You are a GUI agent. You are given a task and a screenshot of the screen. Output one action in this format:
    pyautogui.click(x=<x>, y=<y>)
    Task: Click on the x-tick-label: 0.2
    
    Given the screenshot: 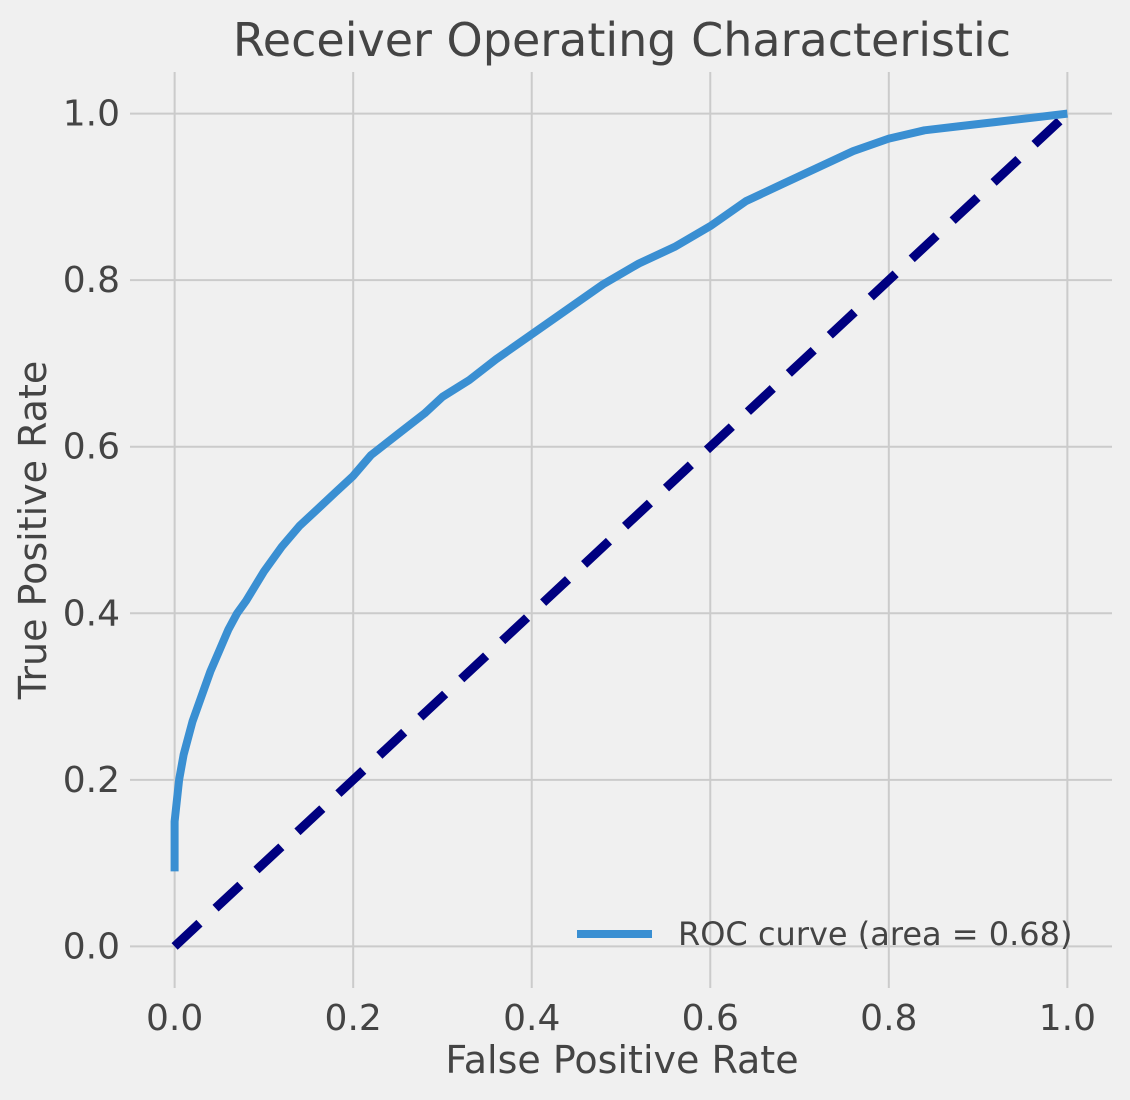 What is the action you would take?
    pyautogui.click(x=353, y=1018)
    